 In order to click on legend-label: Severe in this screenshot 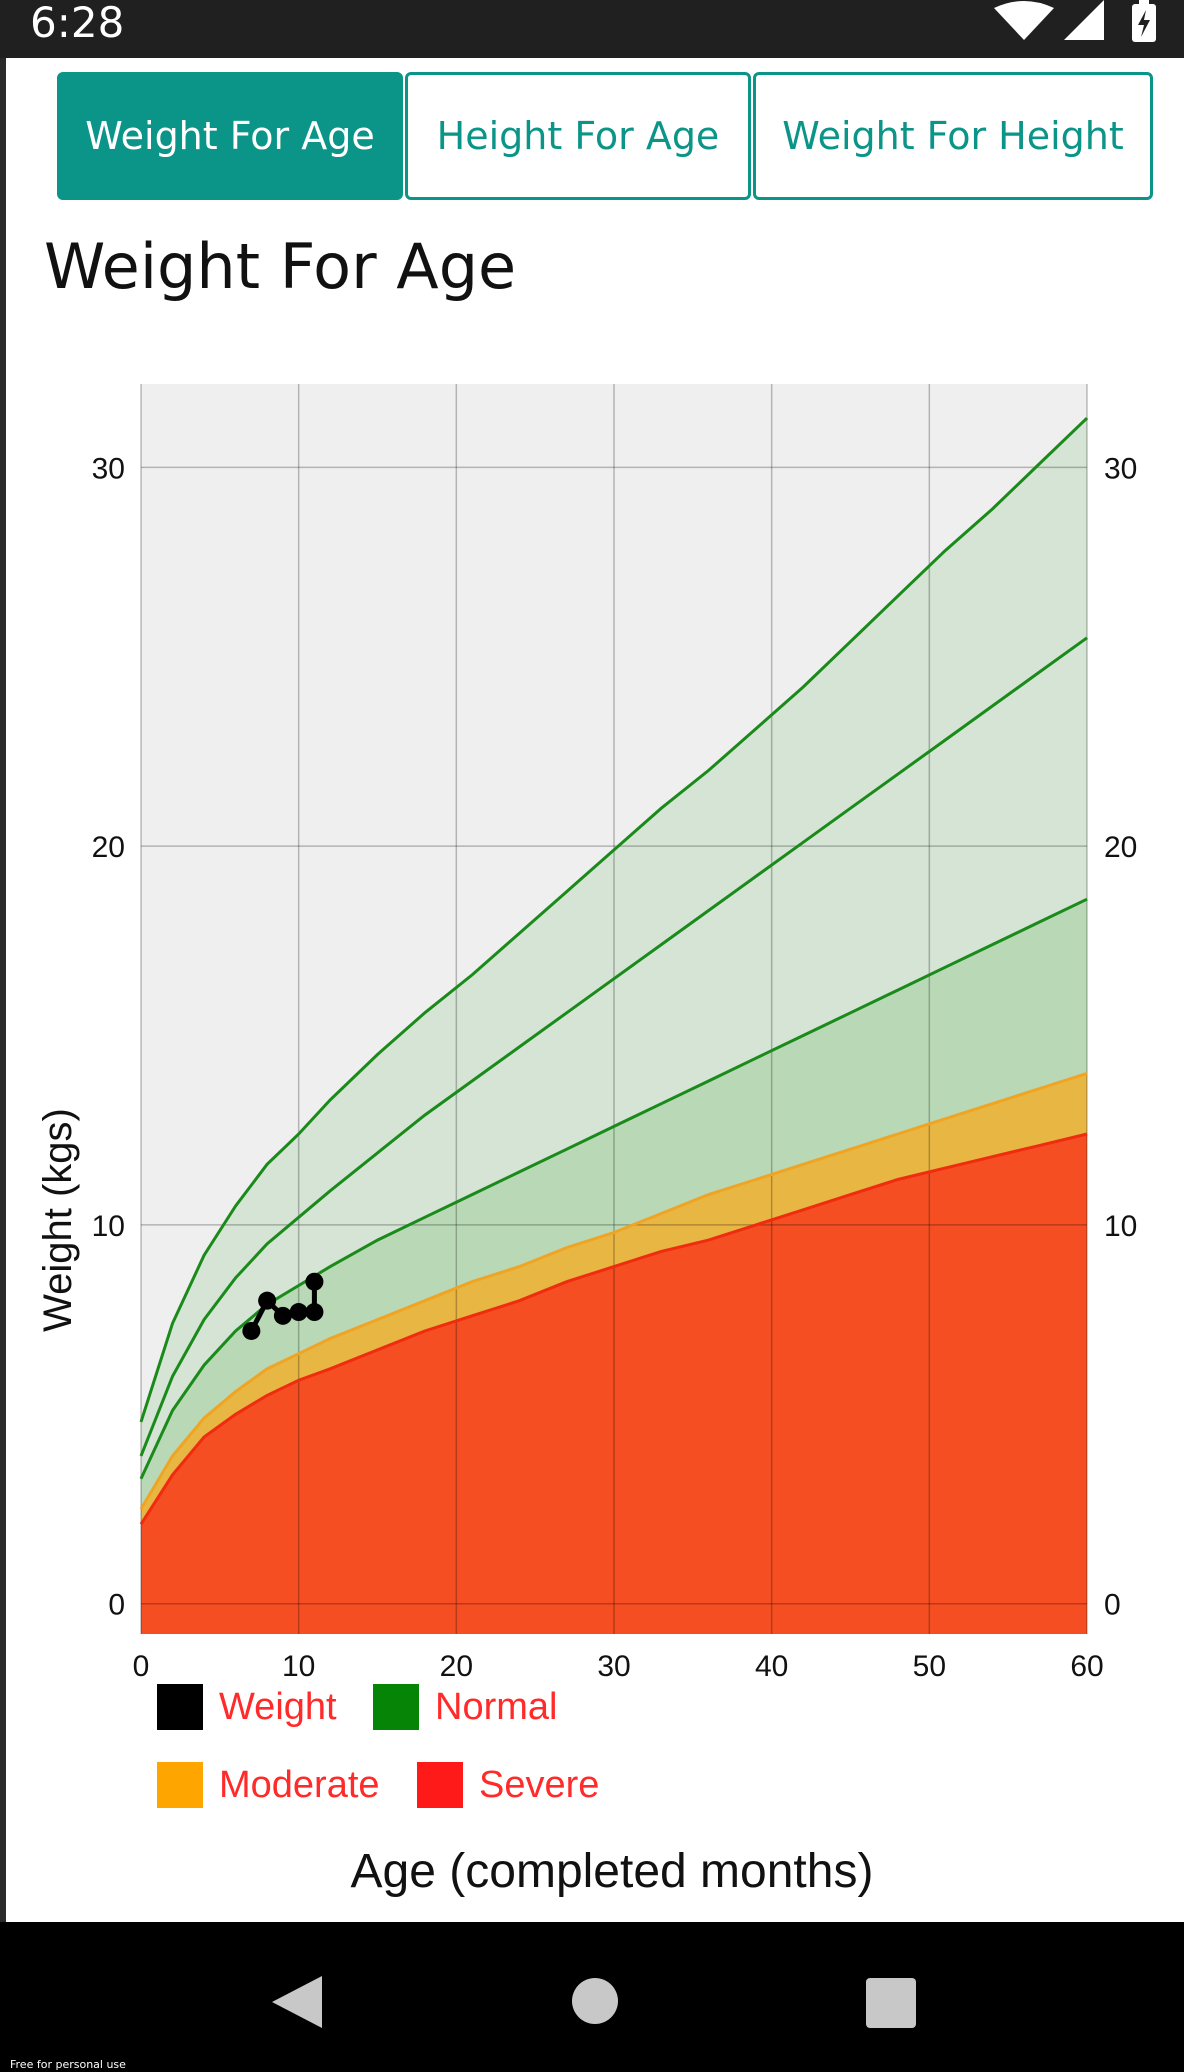, I will do `click(539, 1785)`.